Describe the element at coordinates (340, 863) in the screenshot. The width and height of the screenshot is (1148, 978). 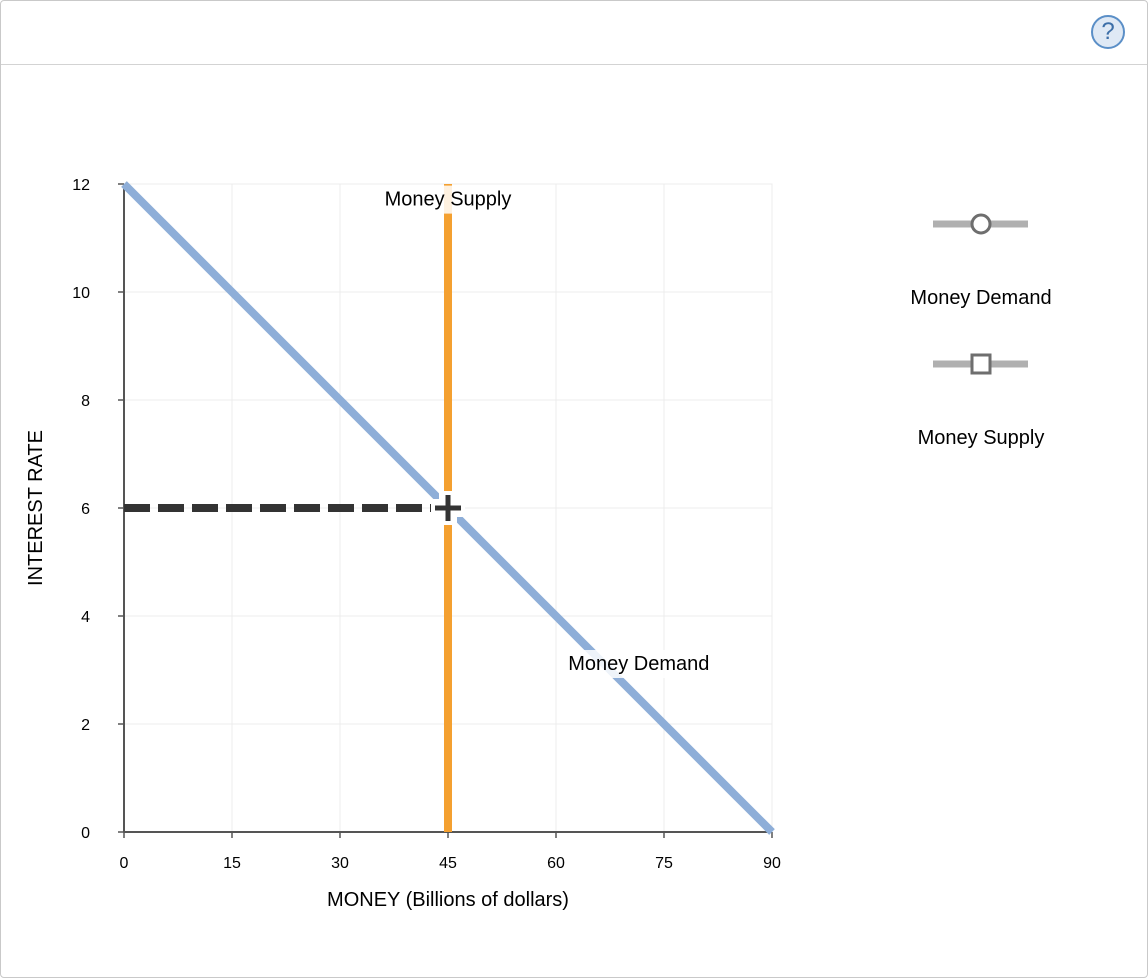
I see `x-tick-label: 30` at that location.